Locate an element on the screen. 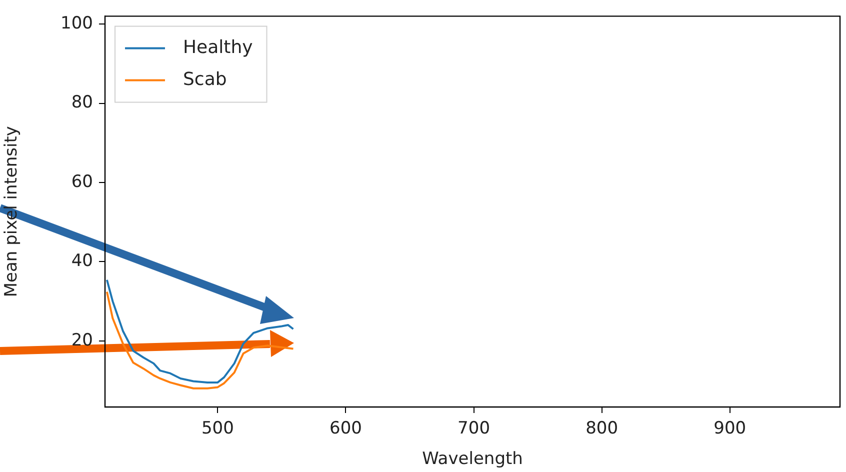  x-tick-label: 800 is located at coordinates (602, 428).